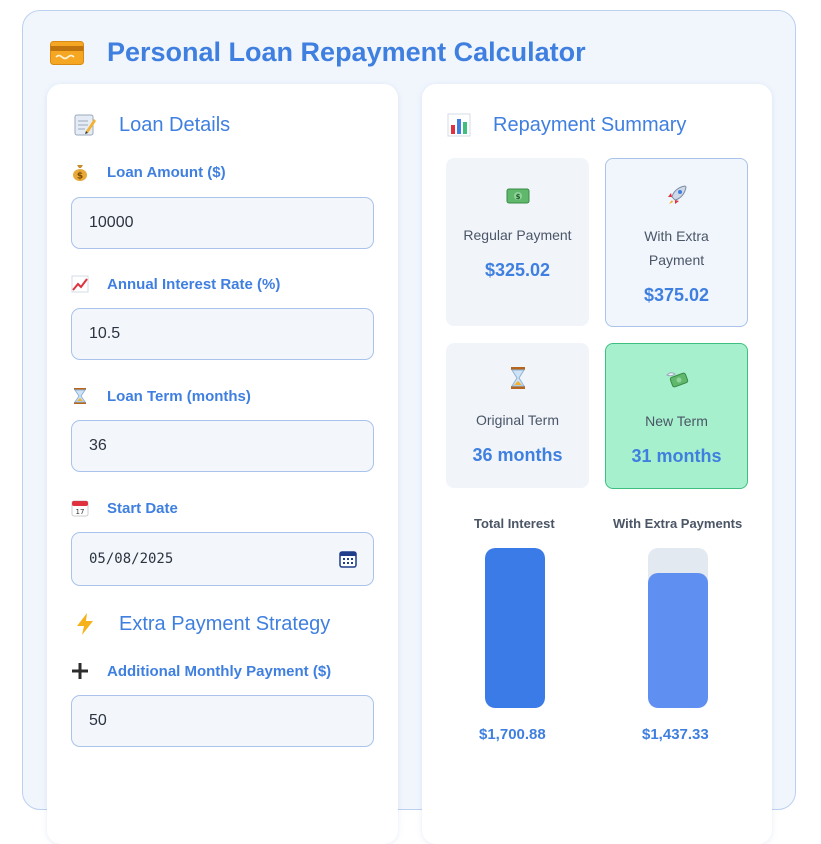  I want to click on total-interest-bar-track, so click(515, 628).